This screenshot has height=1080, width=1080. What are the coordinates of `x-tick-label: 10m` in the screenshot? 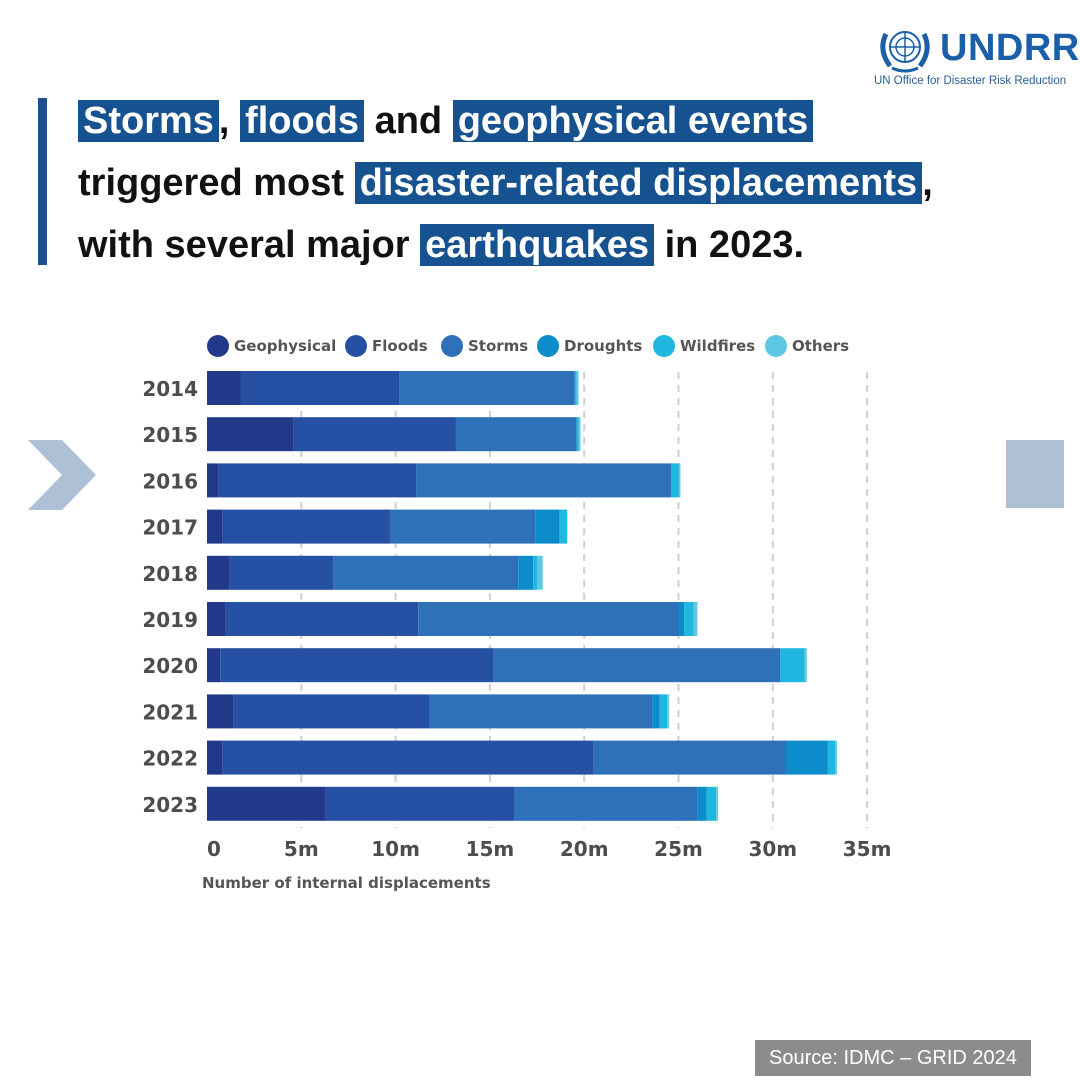 It's located at (395, 849).